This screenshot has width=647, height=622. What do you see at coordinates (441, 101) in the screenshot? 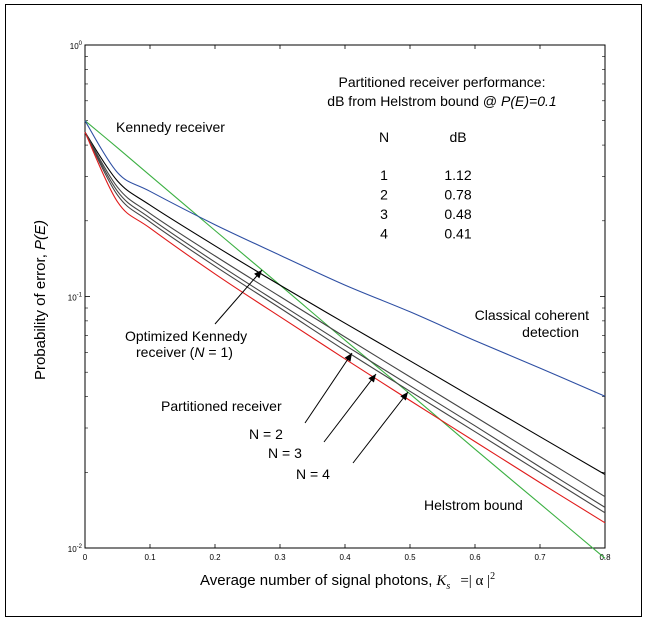
I see `table-title-line2: dB from Helstrom bound @ P(E)=0.1` at bounding box center [441, 101].